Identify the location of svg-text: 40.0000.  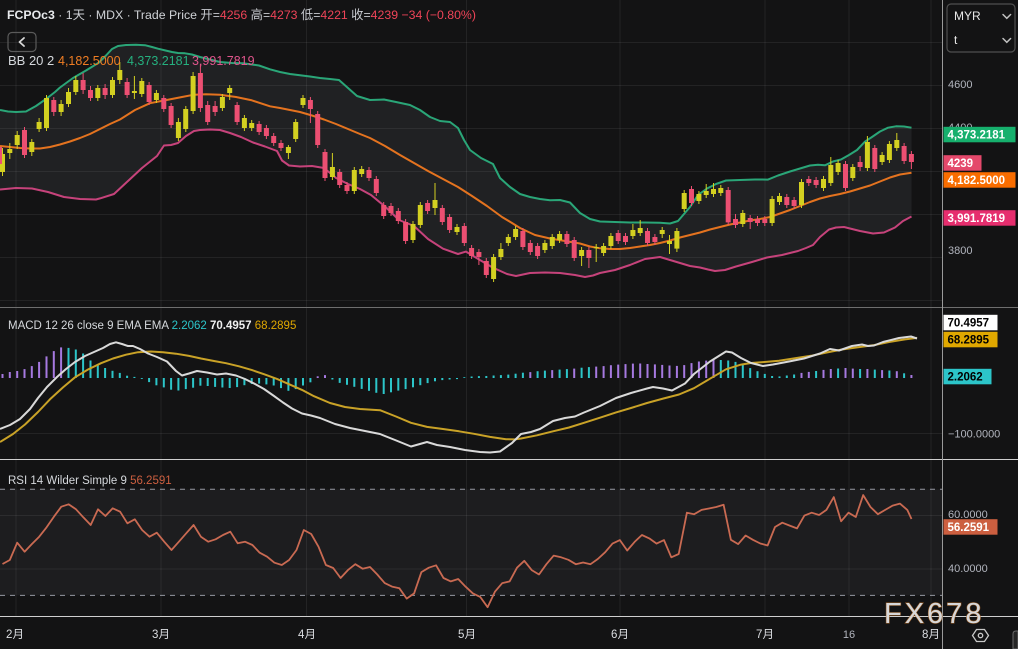
(968, 569).